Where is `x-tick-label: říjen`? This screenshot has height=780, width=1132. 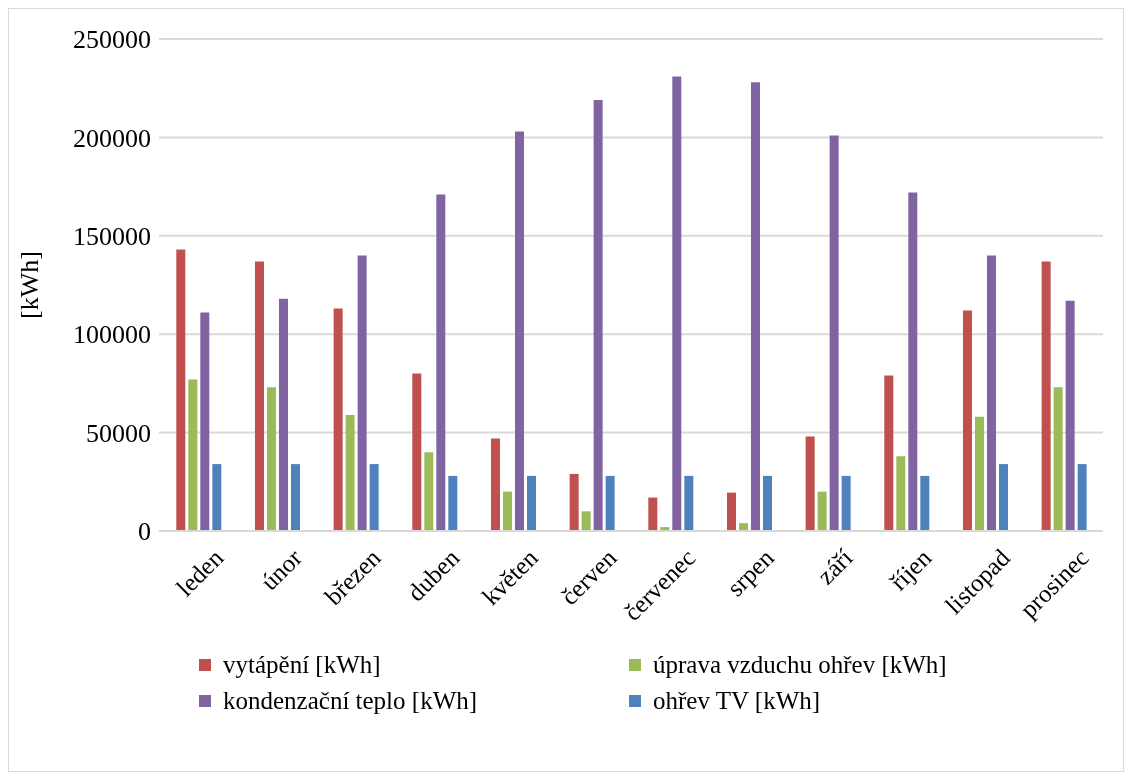 x-tick-label: říjen is located at coordinates (910, 569).